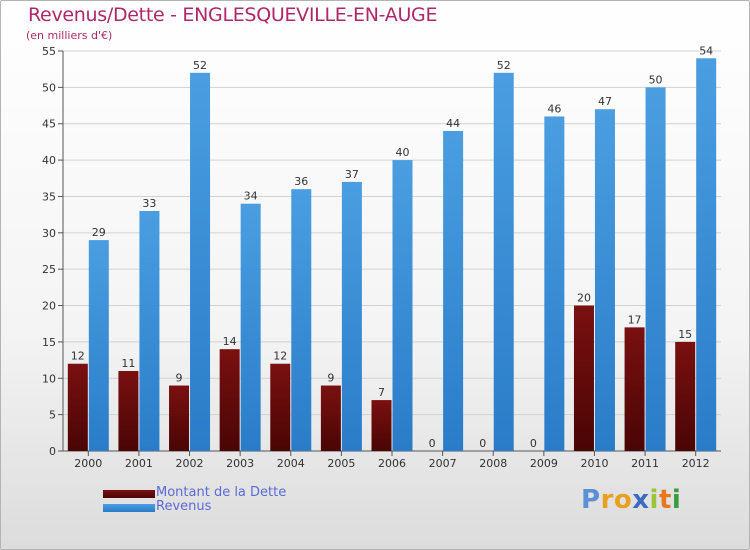 The image size is (750, 550). I want to click on data-label-revenue-2004: 36, so click(301, 181).